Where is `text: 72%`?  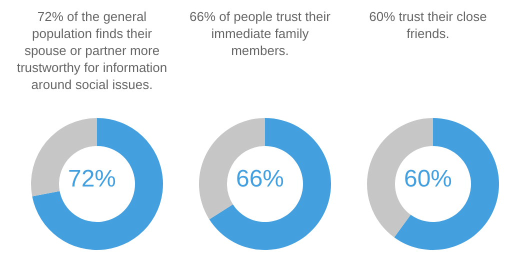
text: 72% is located at coordinates (92, 179).